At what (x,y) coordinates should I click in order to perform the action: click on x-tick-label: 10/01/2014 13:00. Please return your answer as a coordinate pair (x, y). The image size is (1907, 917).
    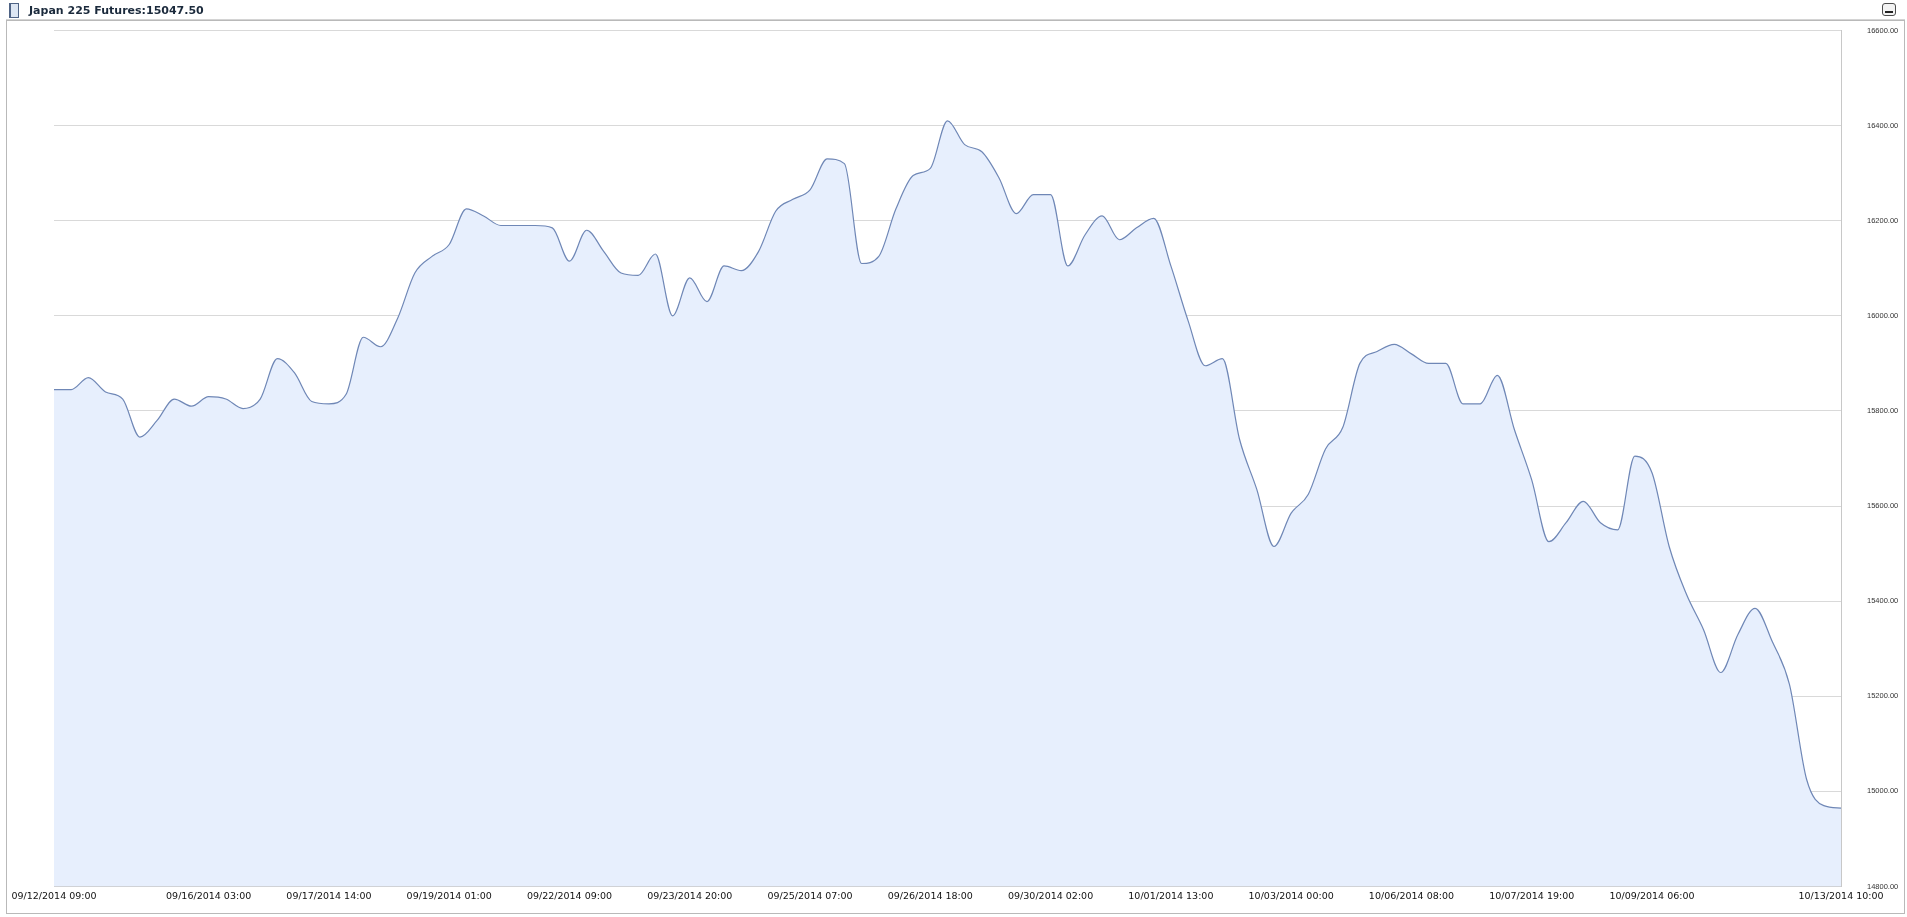
    Looking at the image, I should click on (1171, 895).